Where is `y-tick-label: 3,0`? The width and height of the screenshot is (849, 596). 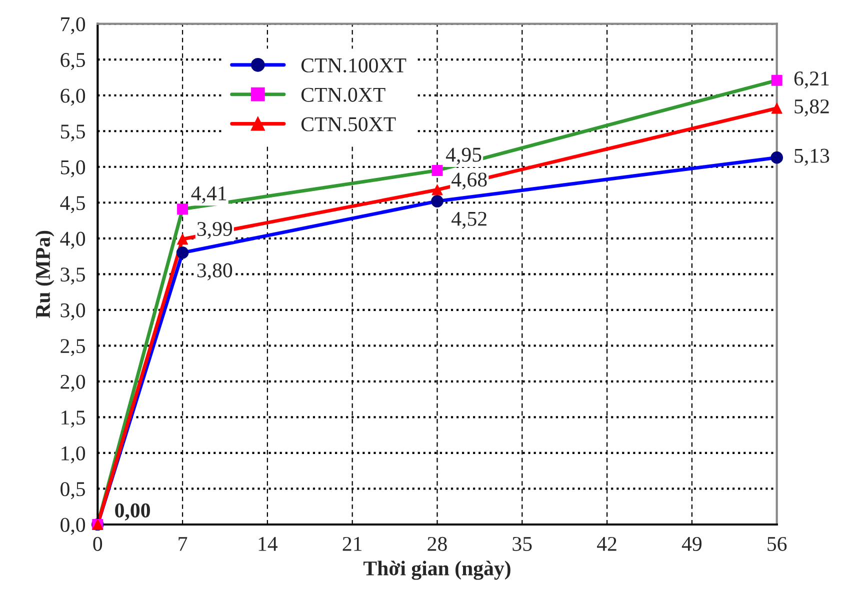
y-tick-label: 3,0 is located at coordinates (73, 311).